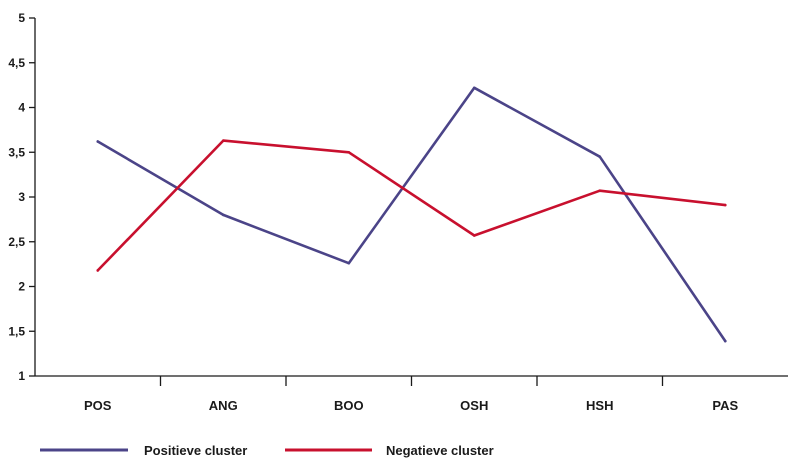  I want to click on x-tick-label: HSH, so click(599, 405).